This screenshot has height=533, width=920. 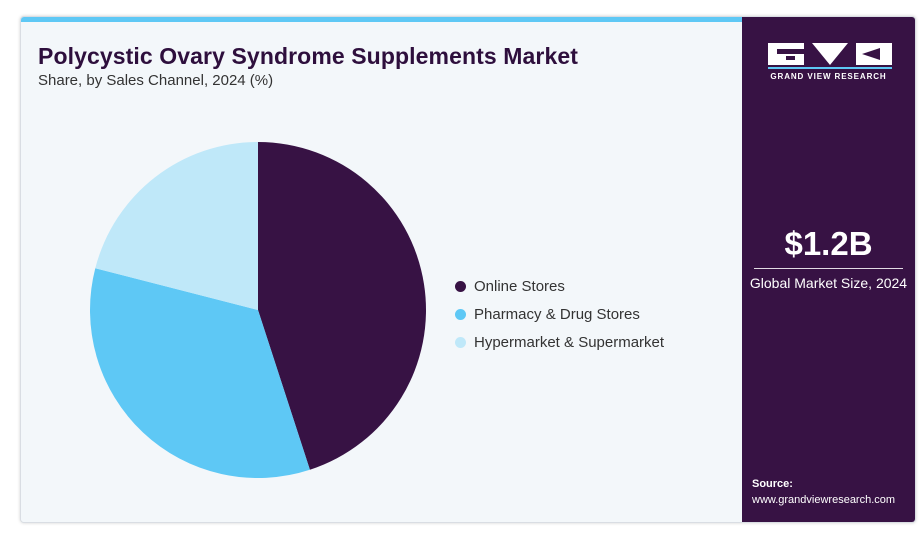 I want to click on metric-divider, so click(x=828, y=268).